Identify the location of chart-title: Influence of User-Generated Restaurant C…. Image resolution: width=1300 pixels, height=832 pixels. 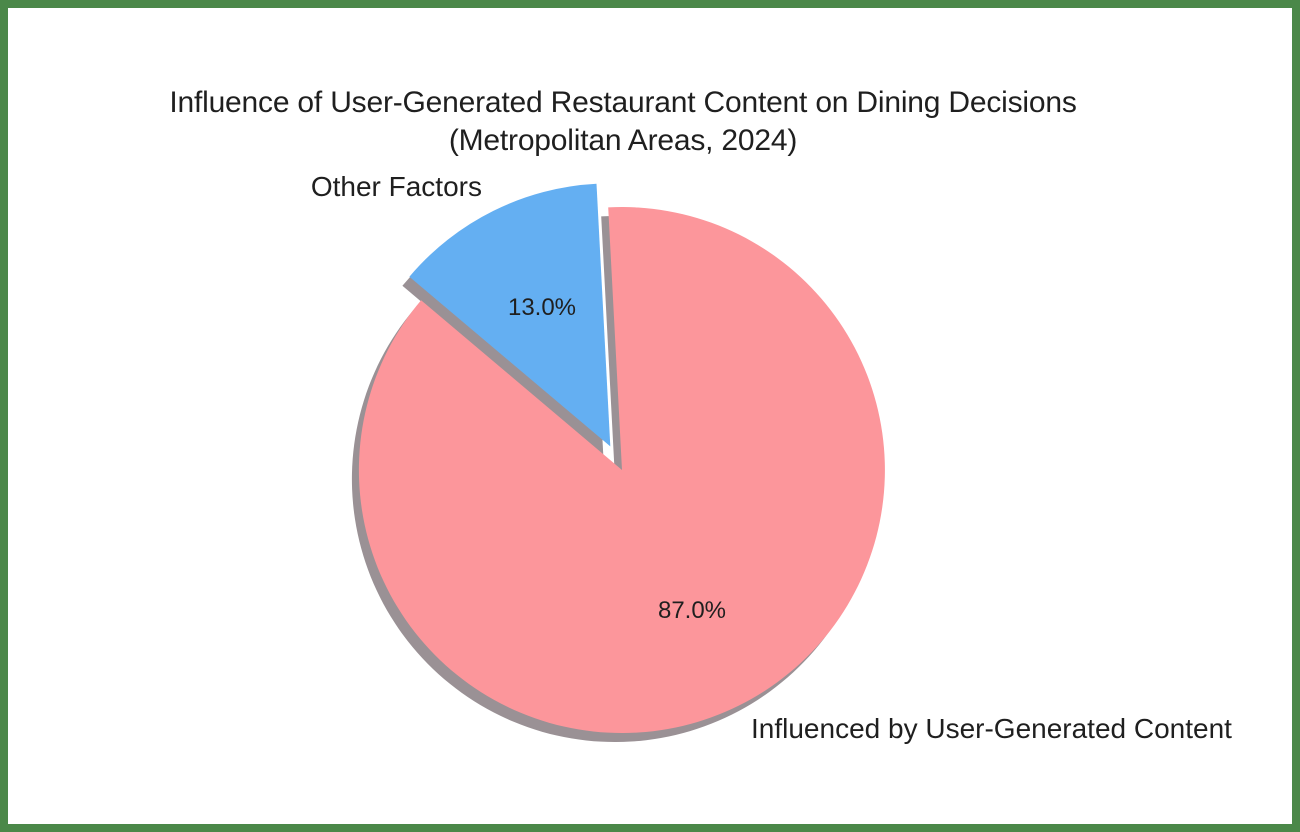
(623, 122).